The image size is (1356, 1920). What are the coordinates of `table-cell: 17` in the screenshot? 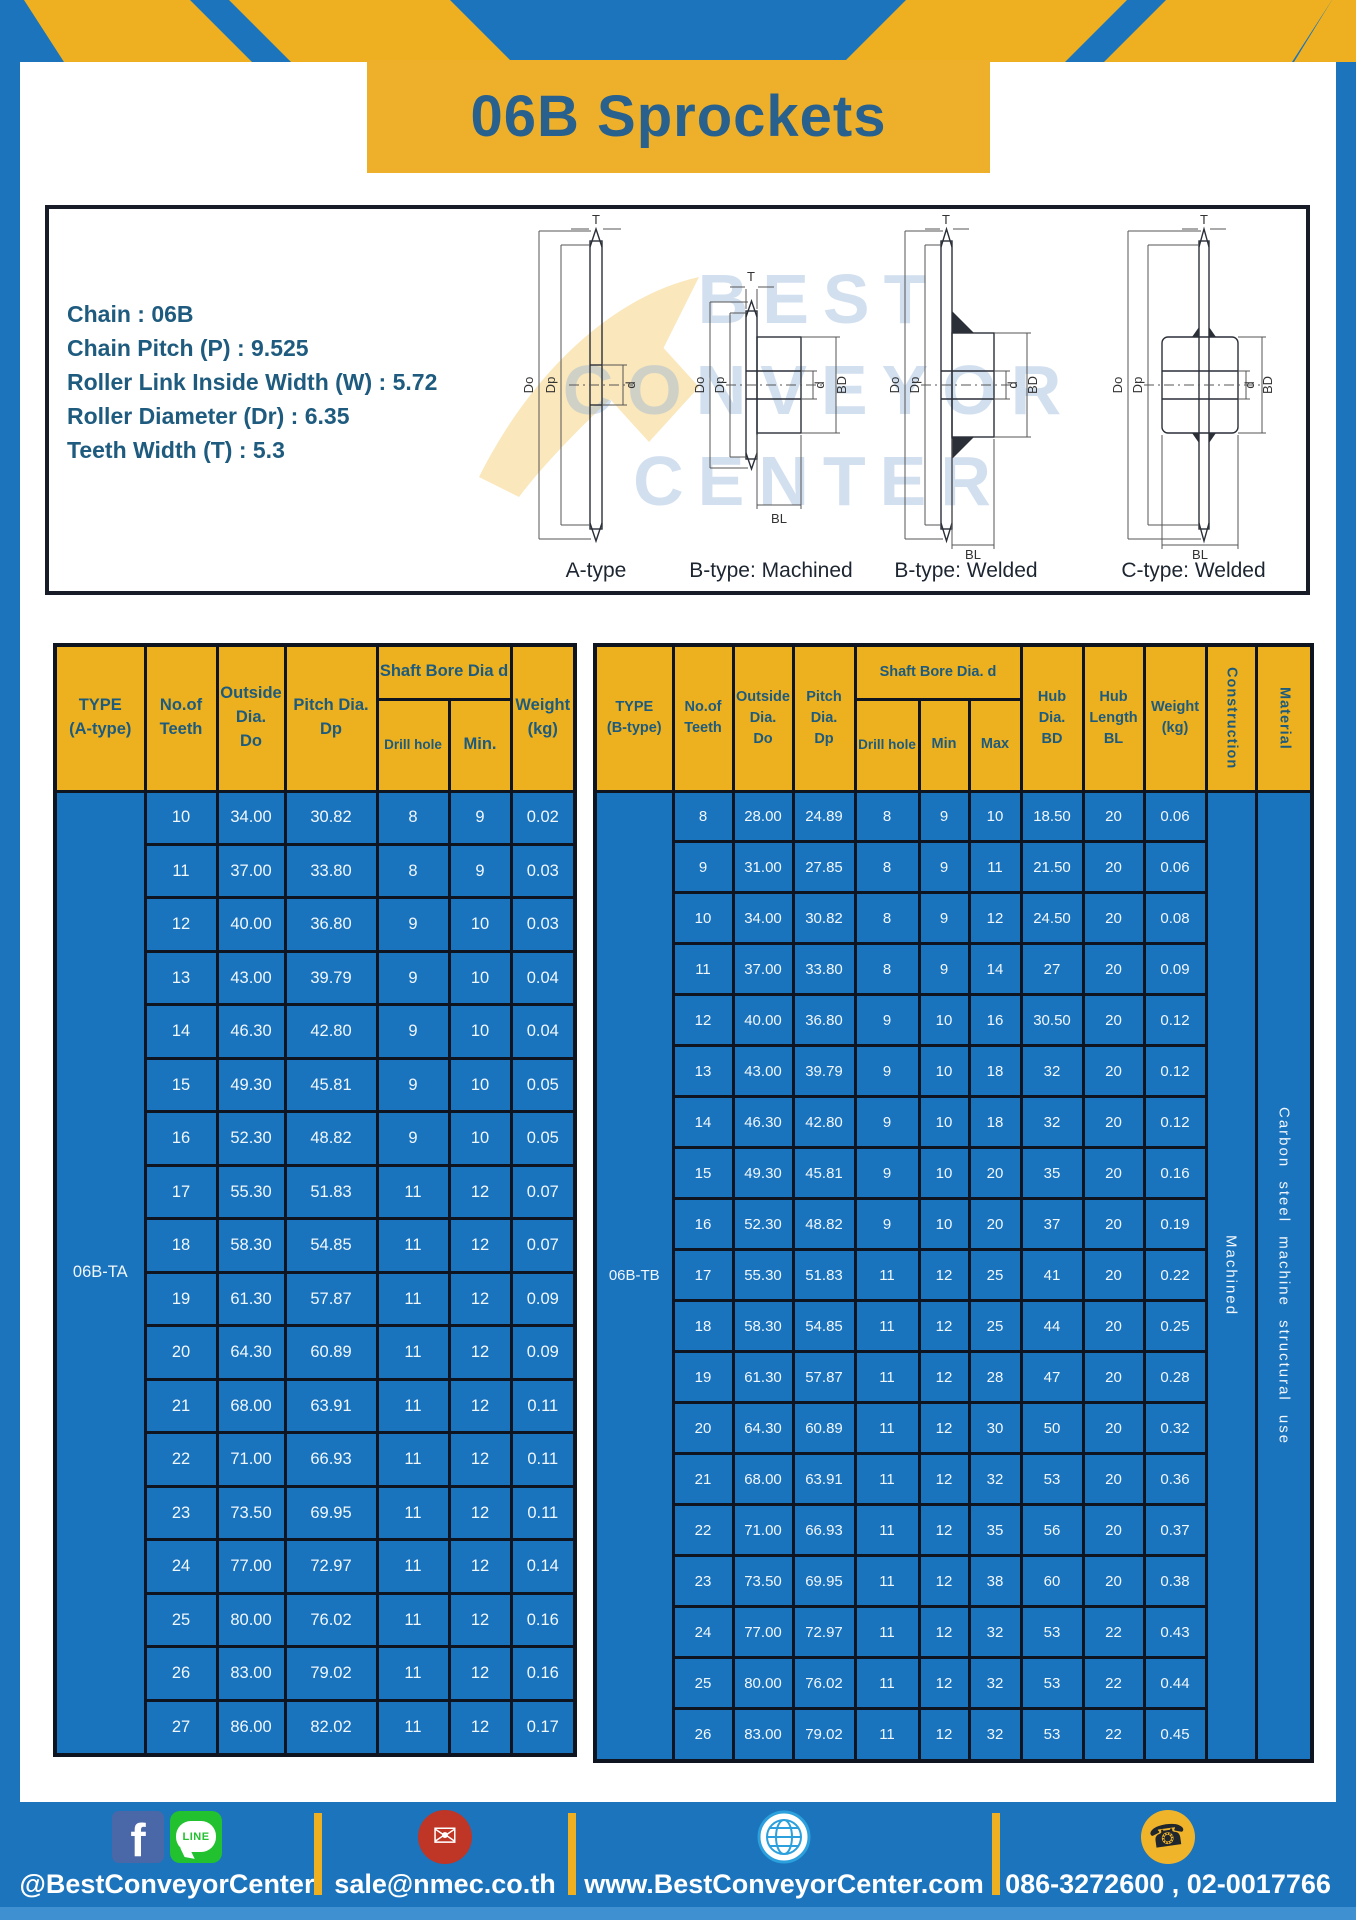 It's located at (703, 1275).